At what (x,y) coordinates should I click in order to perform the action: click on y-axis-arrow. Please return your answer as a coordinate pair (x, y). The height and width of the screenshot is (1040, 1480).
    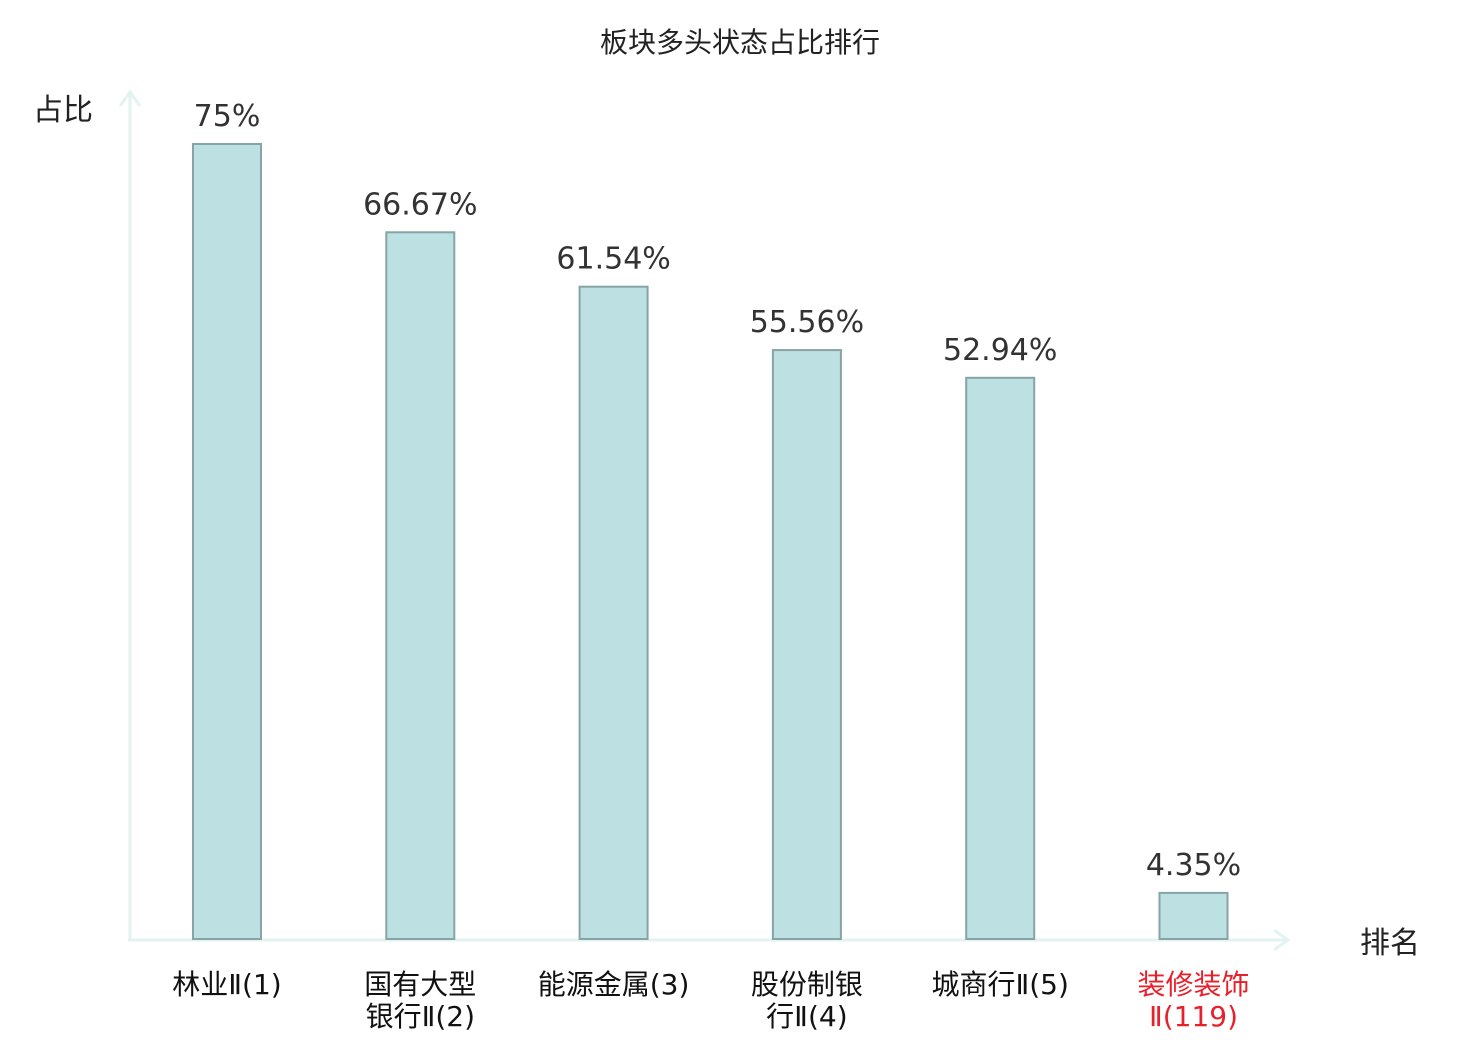
    Looking at the image, I should click on (130, 98).